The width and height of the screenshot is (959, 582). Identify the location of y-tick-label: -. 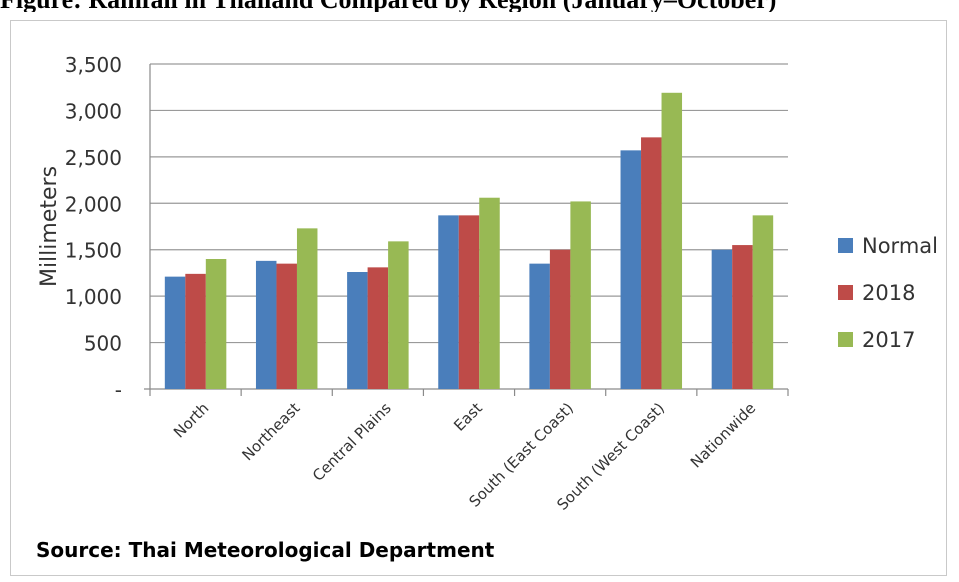
(118, 390).